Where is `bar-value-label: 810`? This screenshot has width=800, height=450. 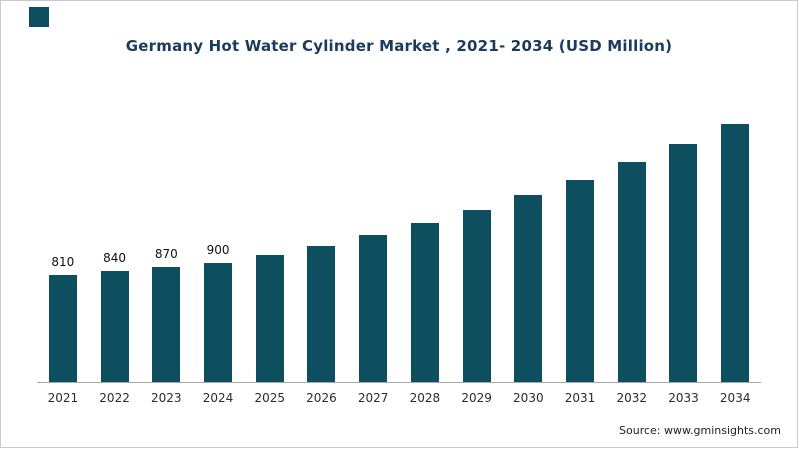 bar-value-label: 810 is located at coordinates (63, 262).